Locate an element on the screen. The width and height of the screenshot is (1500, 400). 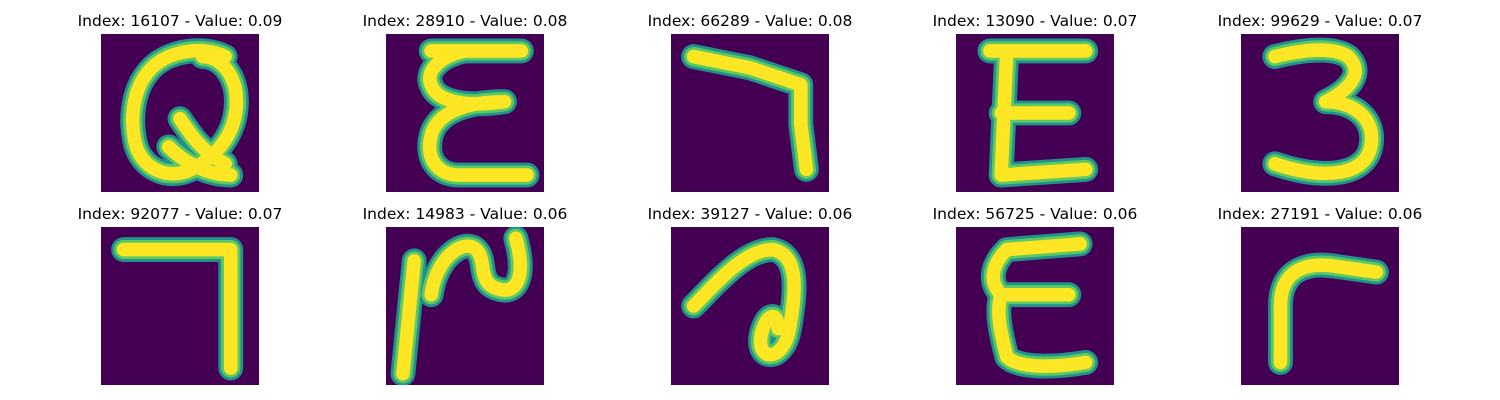
panel-16107: Index: 16107 - Value: 0.09 is located at coordinates (180, 107).